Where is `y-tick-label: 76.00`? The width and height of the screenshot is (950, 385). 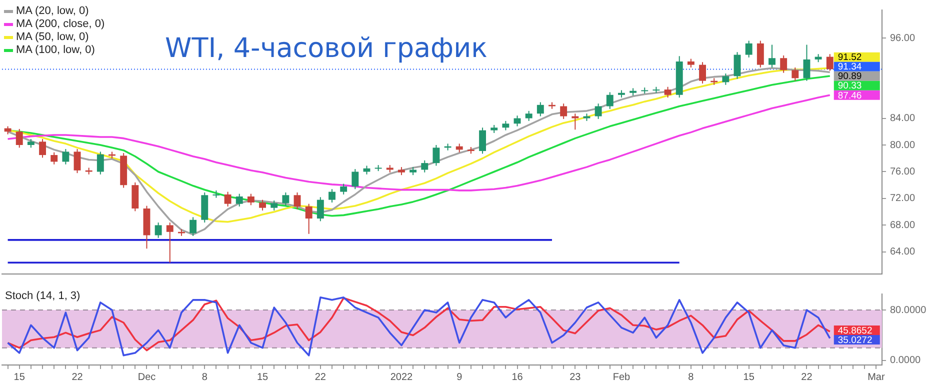 y-tick-label: 76.00 is located at coordinates (903, 172).